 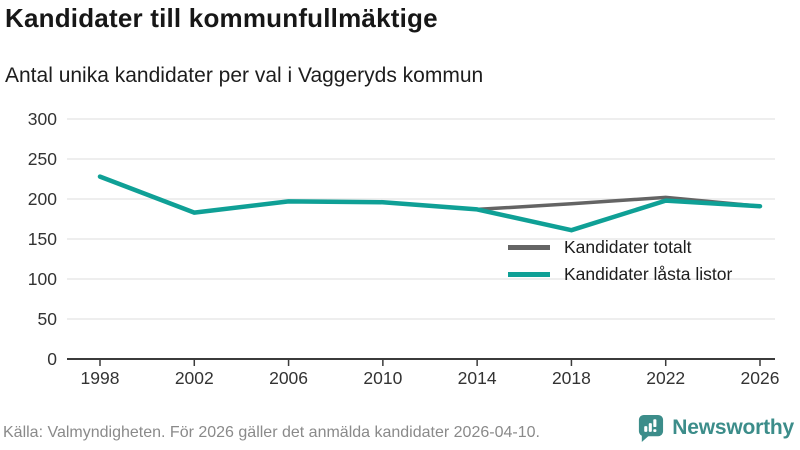 What do you see at coordinates (100, 378) in the screenshot?
I see `x-axis-tick-label: 1998` at bounding box center [100, 378].